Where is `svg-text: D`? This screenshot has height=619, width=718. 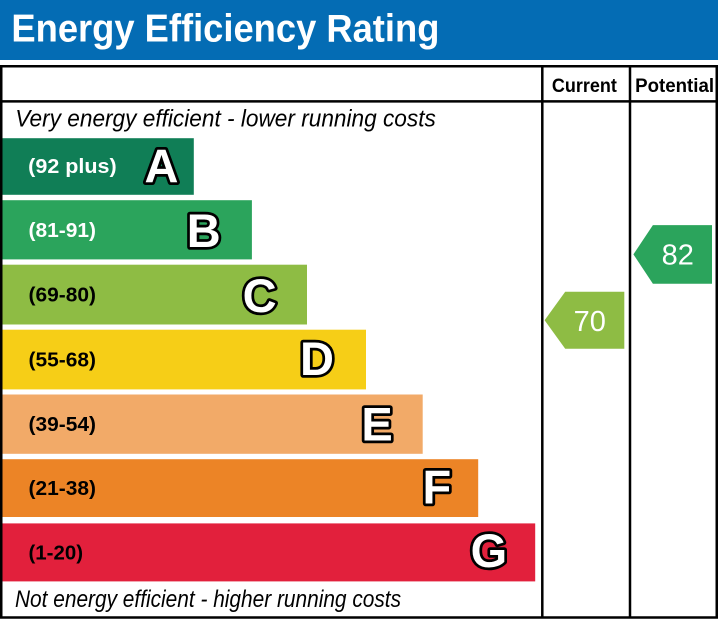 svg-text: D is located at coordinates (317, 358).